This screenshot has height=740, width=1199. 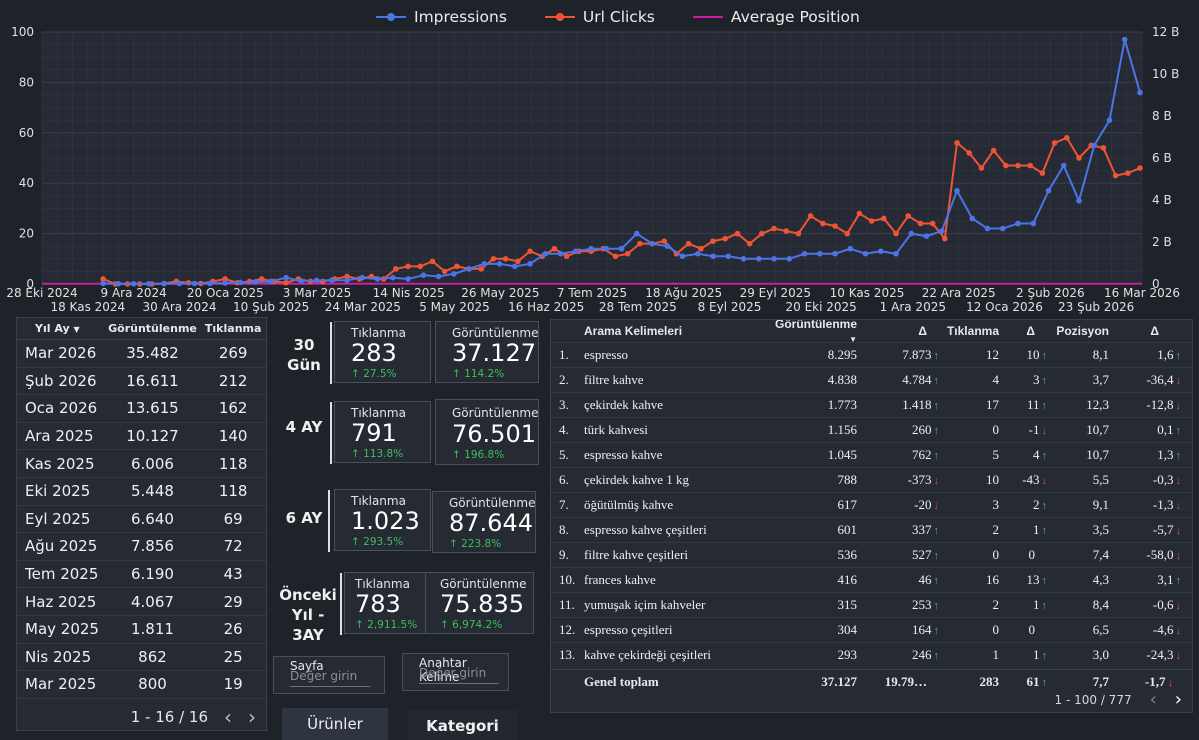 What do you see at coordinates (871, 629) in the screenshot?
I see `table-row: 12. espresso çeşitleri 304 164 ↑ 0 0 6,5 -4,6 ↓` at bounding box center [871, 629].